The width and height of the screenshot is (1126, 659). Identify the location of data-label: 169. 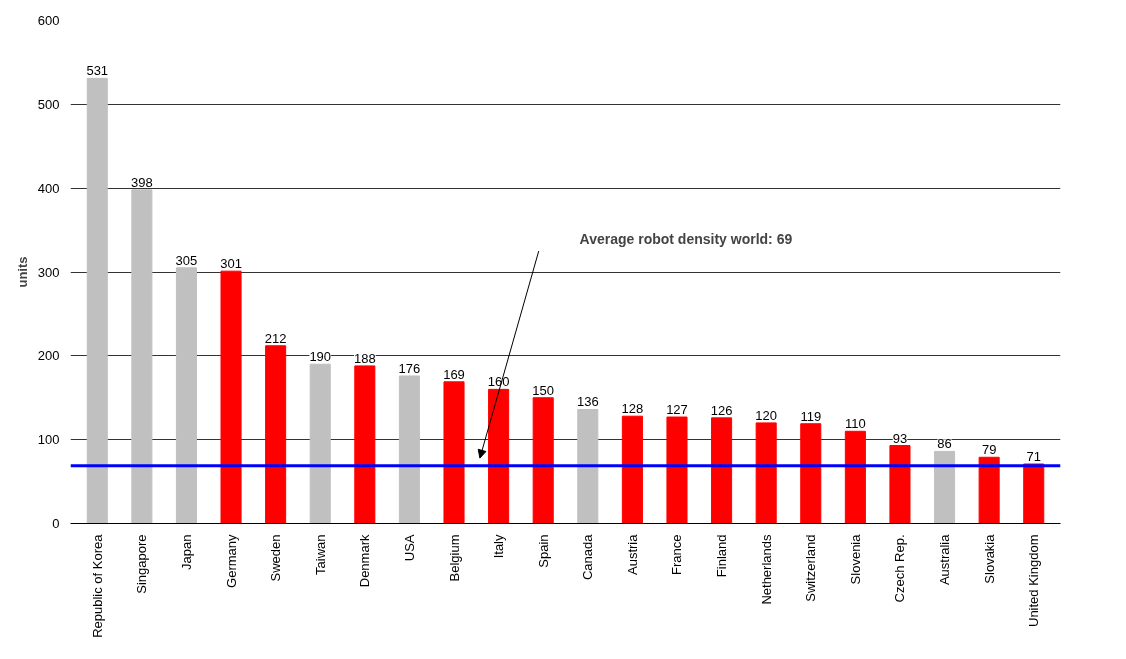
(454, 374).